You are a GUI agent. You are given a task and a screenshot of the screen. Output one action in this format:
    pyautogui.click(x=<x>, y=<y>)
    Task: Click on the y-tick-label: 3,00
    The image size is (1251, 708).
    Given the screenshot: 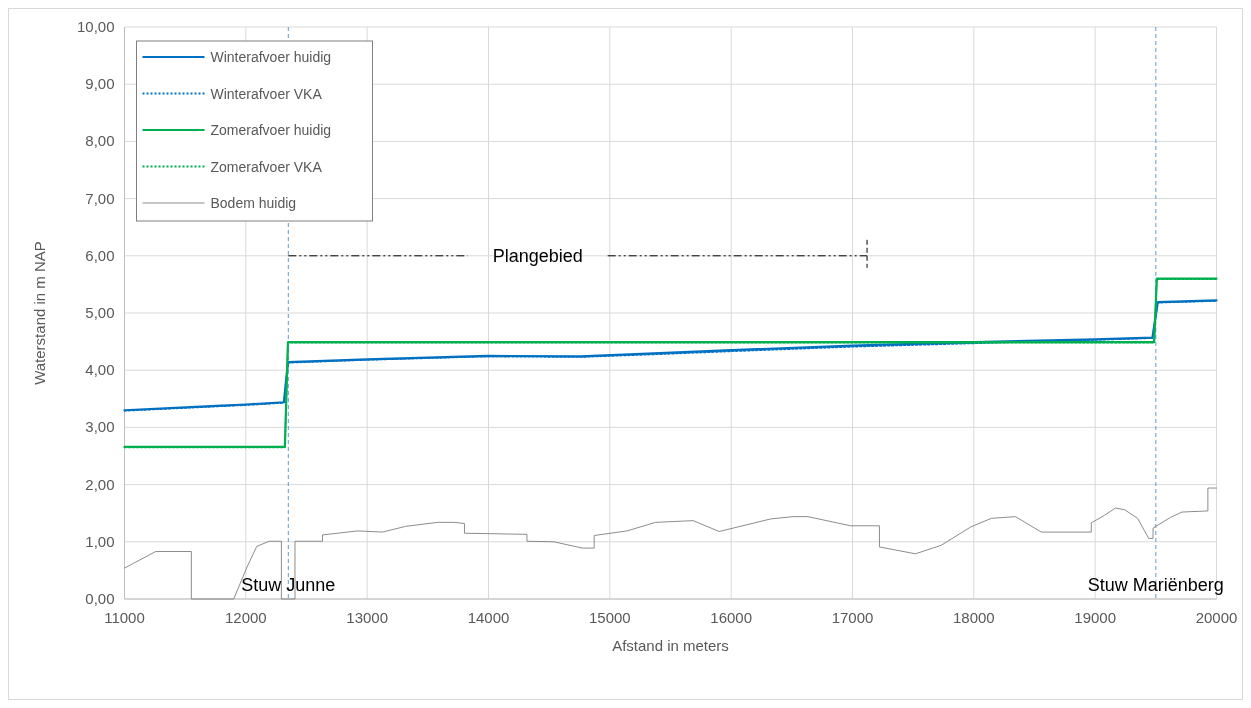 What is the action you would take?
    pyautogui.click(x=100, y=427)
    